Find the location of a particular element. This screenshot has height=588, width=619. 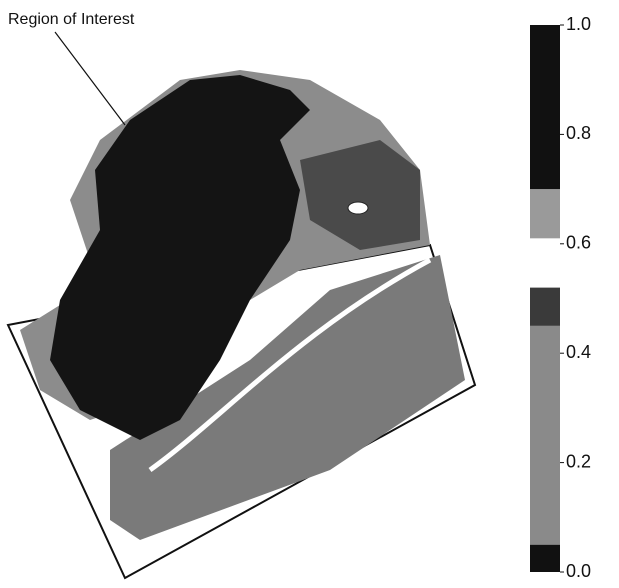

annotation: Region of Interest is located at coordinates (71, 19).